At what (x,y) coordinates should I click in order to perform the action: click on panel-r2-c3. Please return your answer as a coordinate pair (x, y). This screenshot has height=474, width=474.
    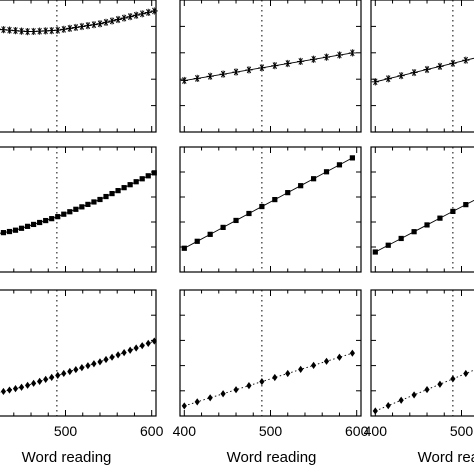
    Looking at the image, I should click on (422, 209).